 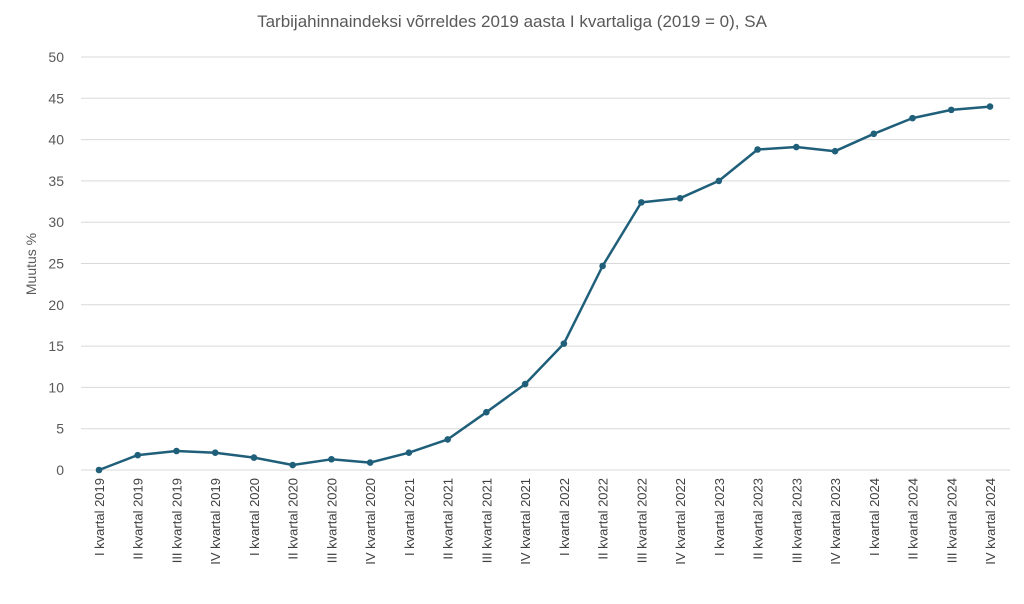 What do you see at coordinates (60, 429) in the screenshot?
I see `y-tick-label: 5` at bounding box center [60, 429].